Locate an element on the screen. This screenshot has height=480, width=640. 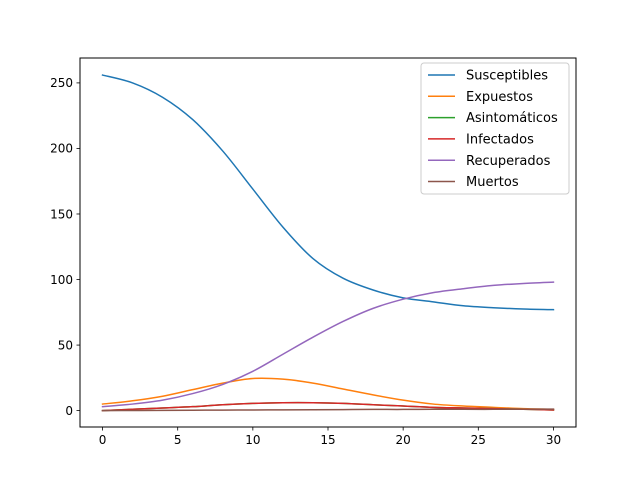
legend-label-infectados: Infectados is located at coordinates (500, 140).